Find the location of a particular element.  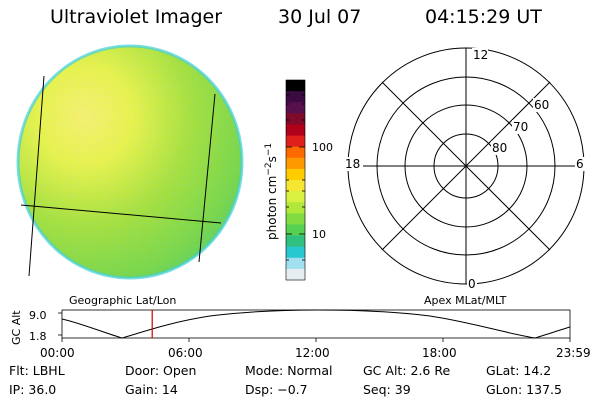

colorbar is located at coordinates (295, 180).